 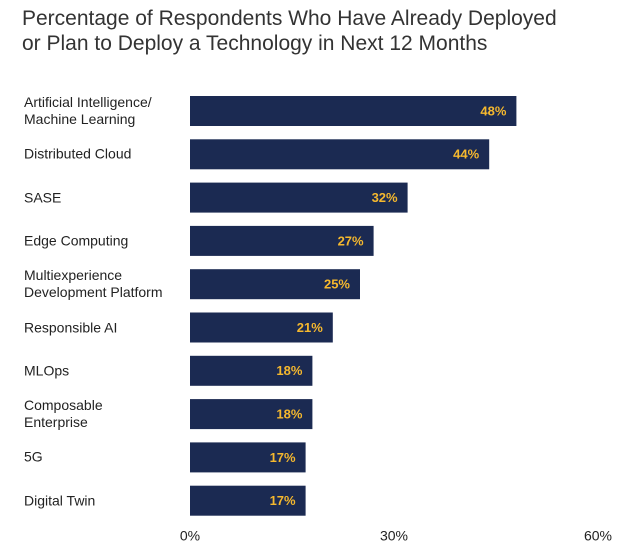 What do you see at coordinates (60, 500) in the screenshot?
I see `category-label: Digital Twin` at bounding box center [60, 500].